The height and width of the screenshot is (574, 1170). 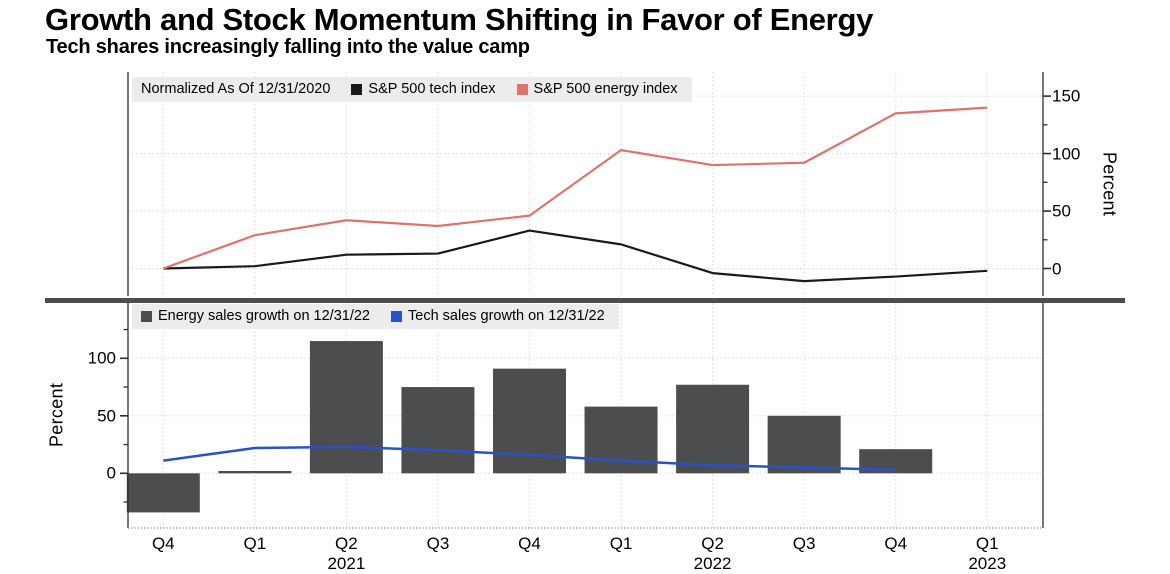 What do you see at coordinates (605, 89) in the screenshot?
I see `legend-label-energy-index: S&P 500 energy index` at bounding box center [605, 89].